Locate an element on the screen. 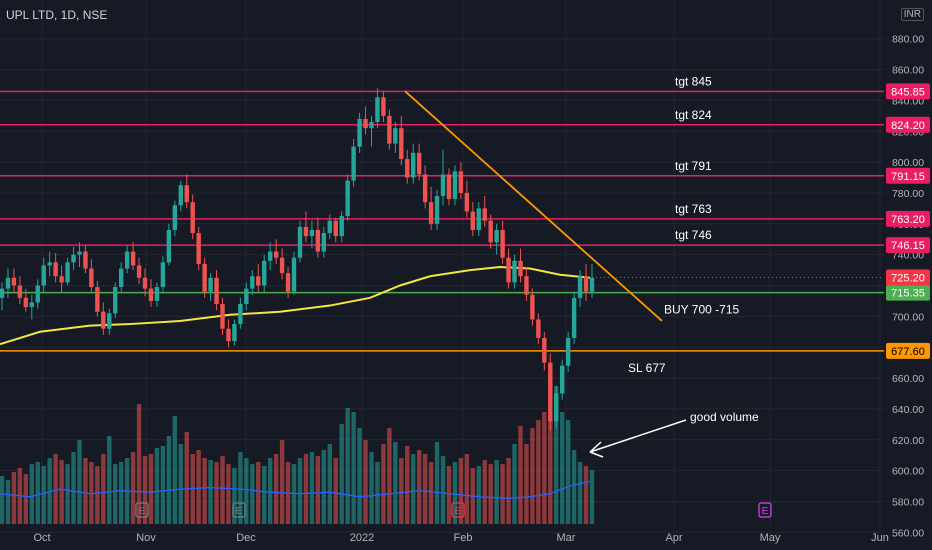 The width and height of the screenshot is (932, 550). price-axis-tick: 560.00 is located at coordinates (908, 533).